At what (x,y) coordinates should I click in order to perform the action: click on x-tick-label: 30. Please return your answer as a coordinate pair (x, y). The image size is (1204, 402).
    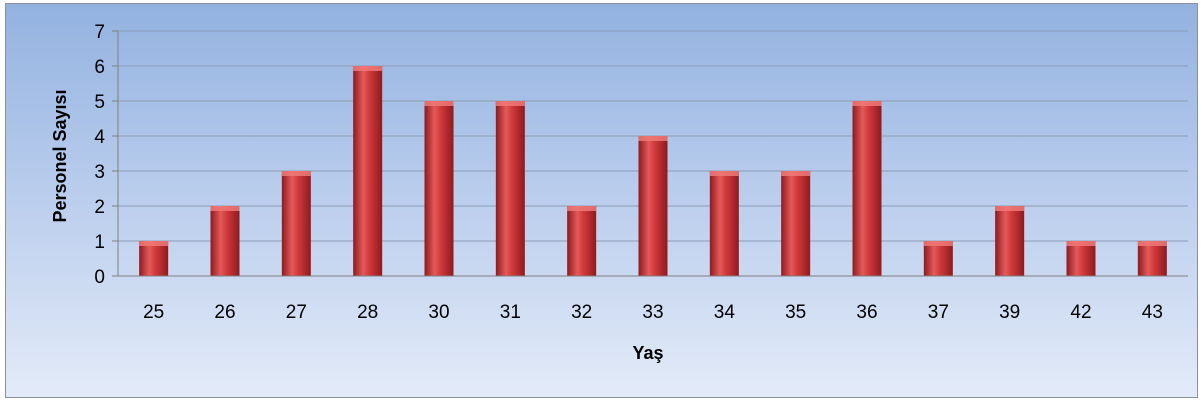
    Looking at the image, I should click on (438, 312).